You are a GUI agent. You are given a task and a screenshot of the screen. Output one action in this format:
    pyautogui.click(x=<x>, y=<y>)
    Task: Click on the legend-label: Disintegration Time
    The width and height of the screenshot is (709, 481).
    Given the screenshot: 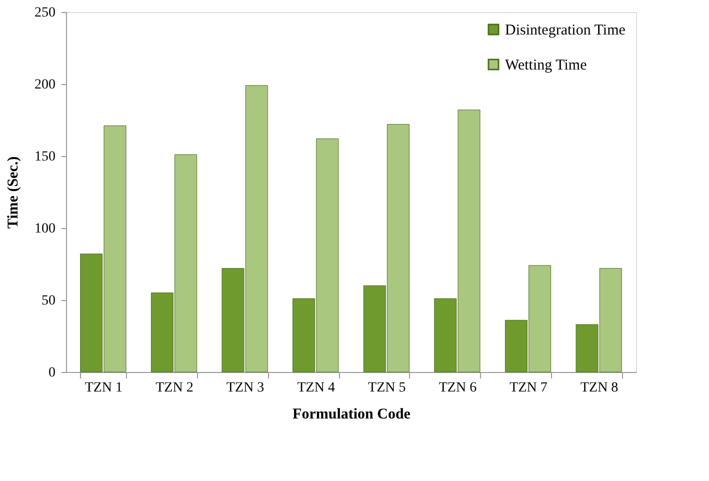 What is the action you would take?
    pyautogui.click(x=565, y=30)
    